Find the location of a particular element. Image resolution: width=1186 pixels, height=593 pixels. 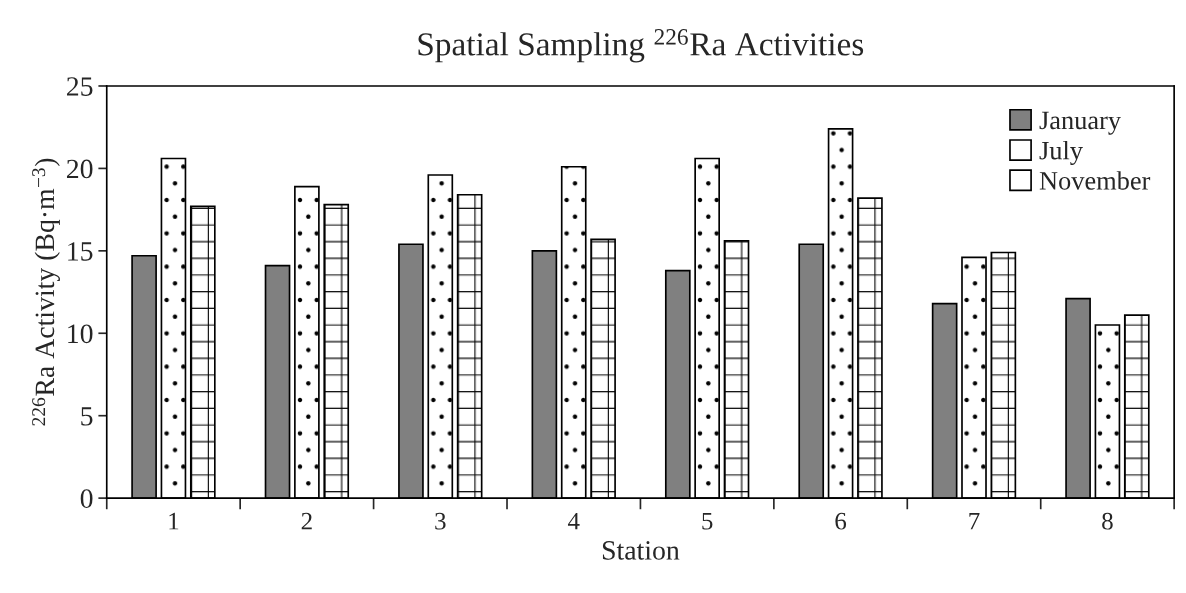

y-axis-title: $^{226}$Ra Activity (Bq·m$^{−3}$) is located at coordinates (46, 292).